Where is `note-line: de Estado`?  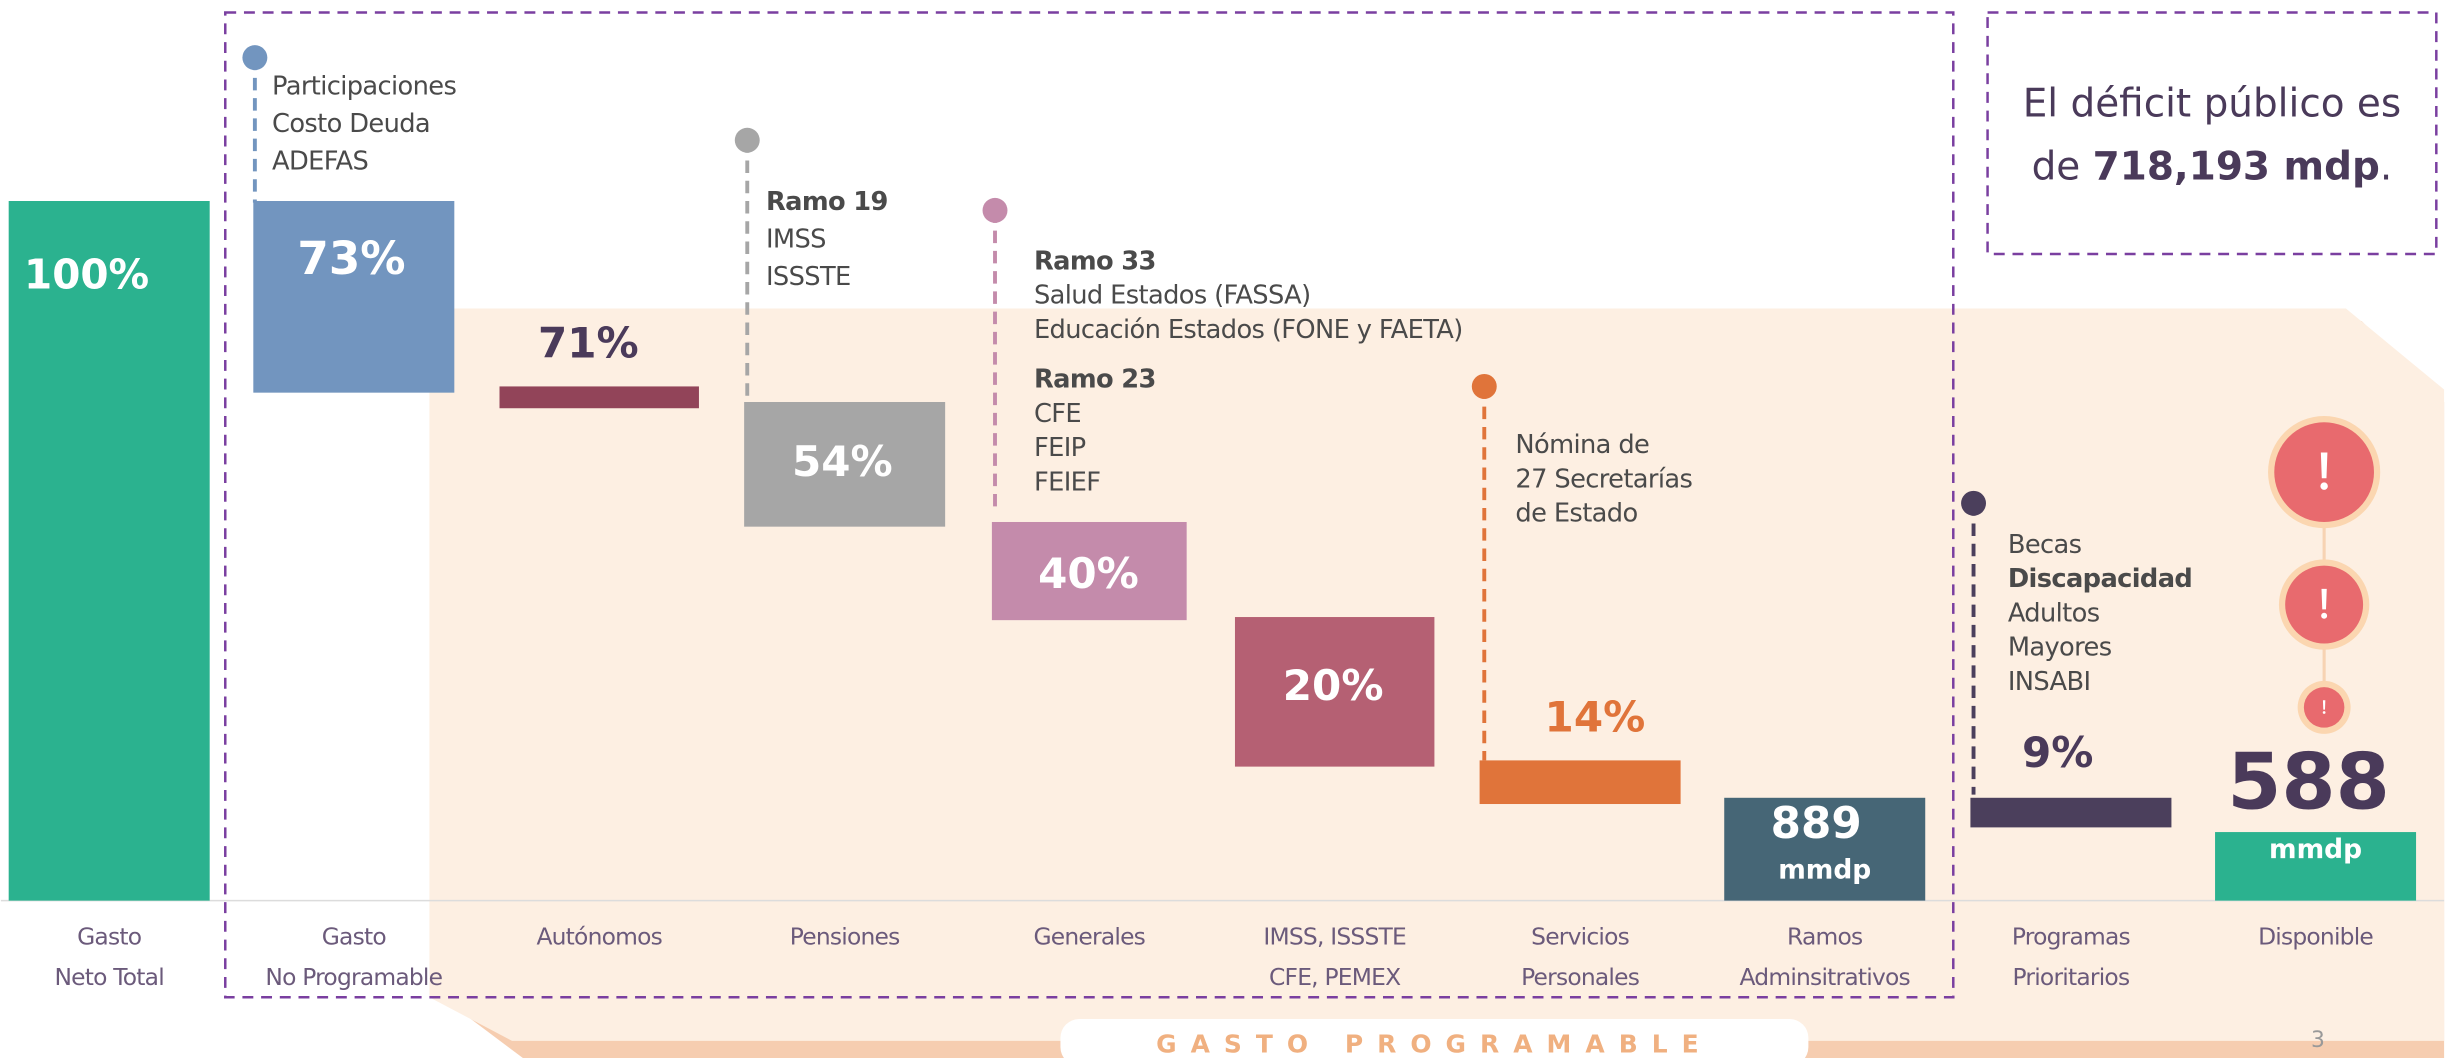 note-line: de Estado is located at coordinates (1576, 514).